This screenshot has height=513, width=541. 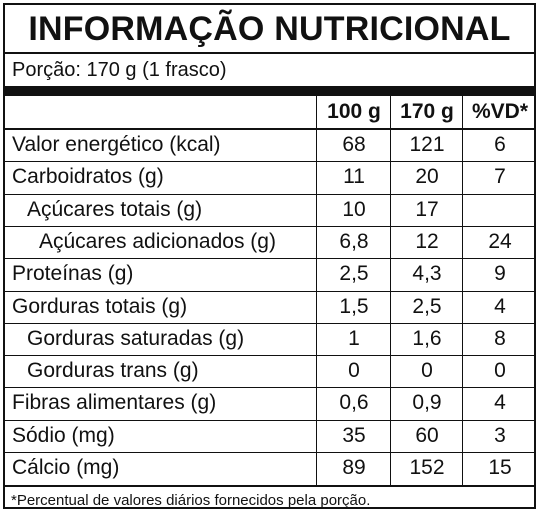 What do you see at coordinates (500, 177) in the screenshot?
I see `value-vd: 7` at bounding box center [500, 177].